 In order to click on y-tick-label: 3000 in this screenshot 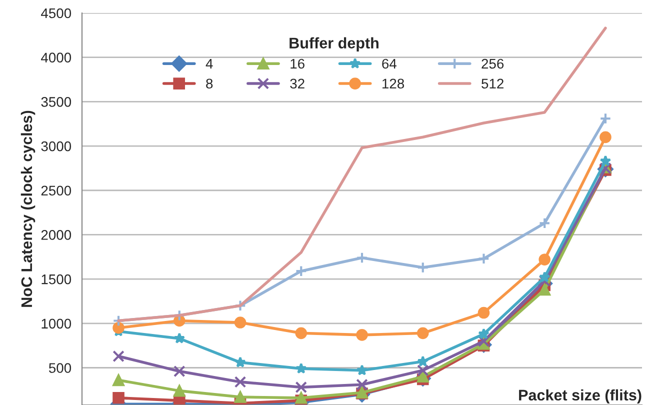, I will do `click(56, 146)`.